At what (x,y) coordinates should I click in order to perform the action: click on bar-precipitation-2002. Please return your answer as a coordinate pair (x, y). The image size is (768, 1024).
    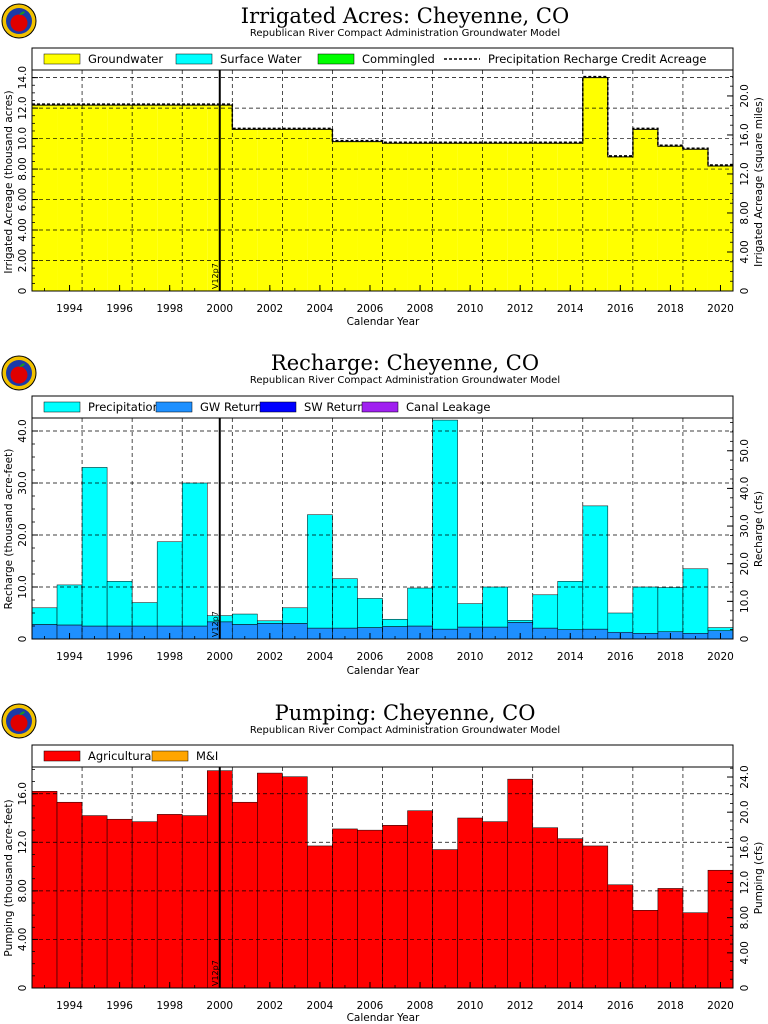
    Looking at the image, I should click on (270, 622).